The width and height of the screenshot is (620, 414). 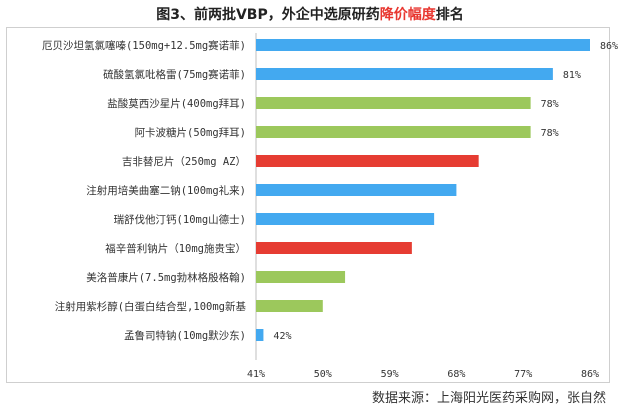 I want to click on chart-title: 图3、前两批VBP，外企中选原研药降价幅度排名, so click(x=310, y=14).